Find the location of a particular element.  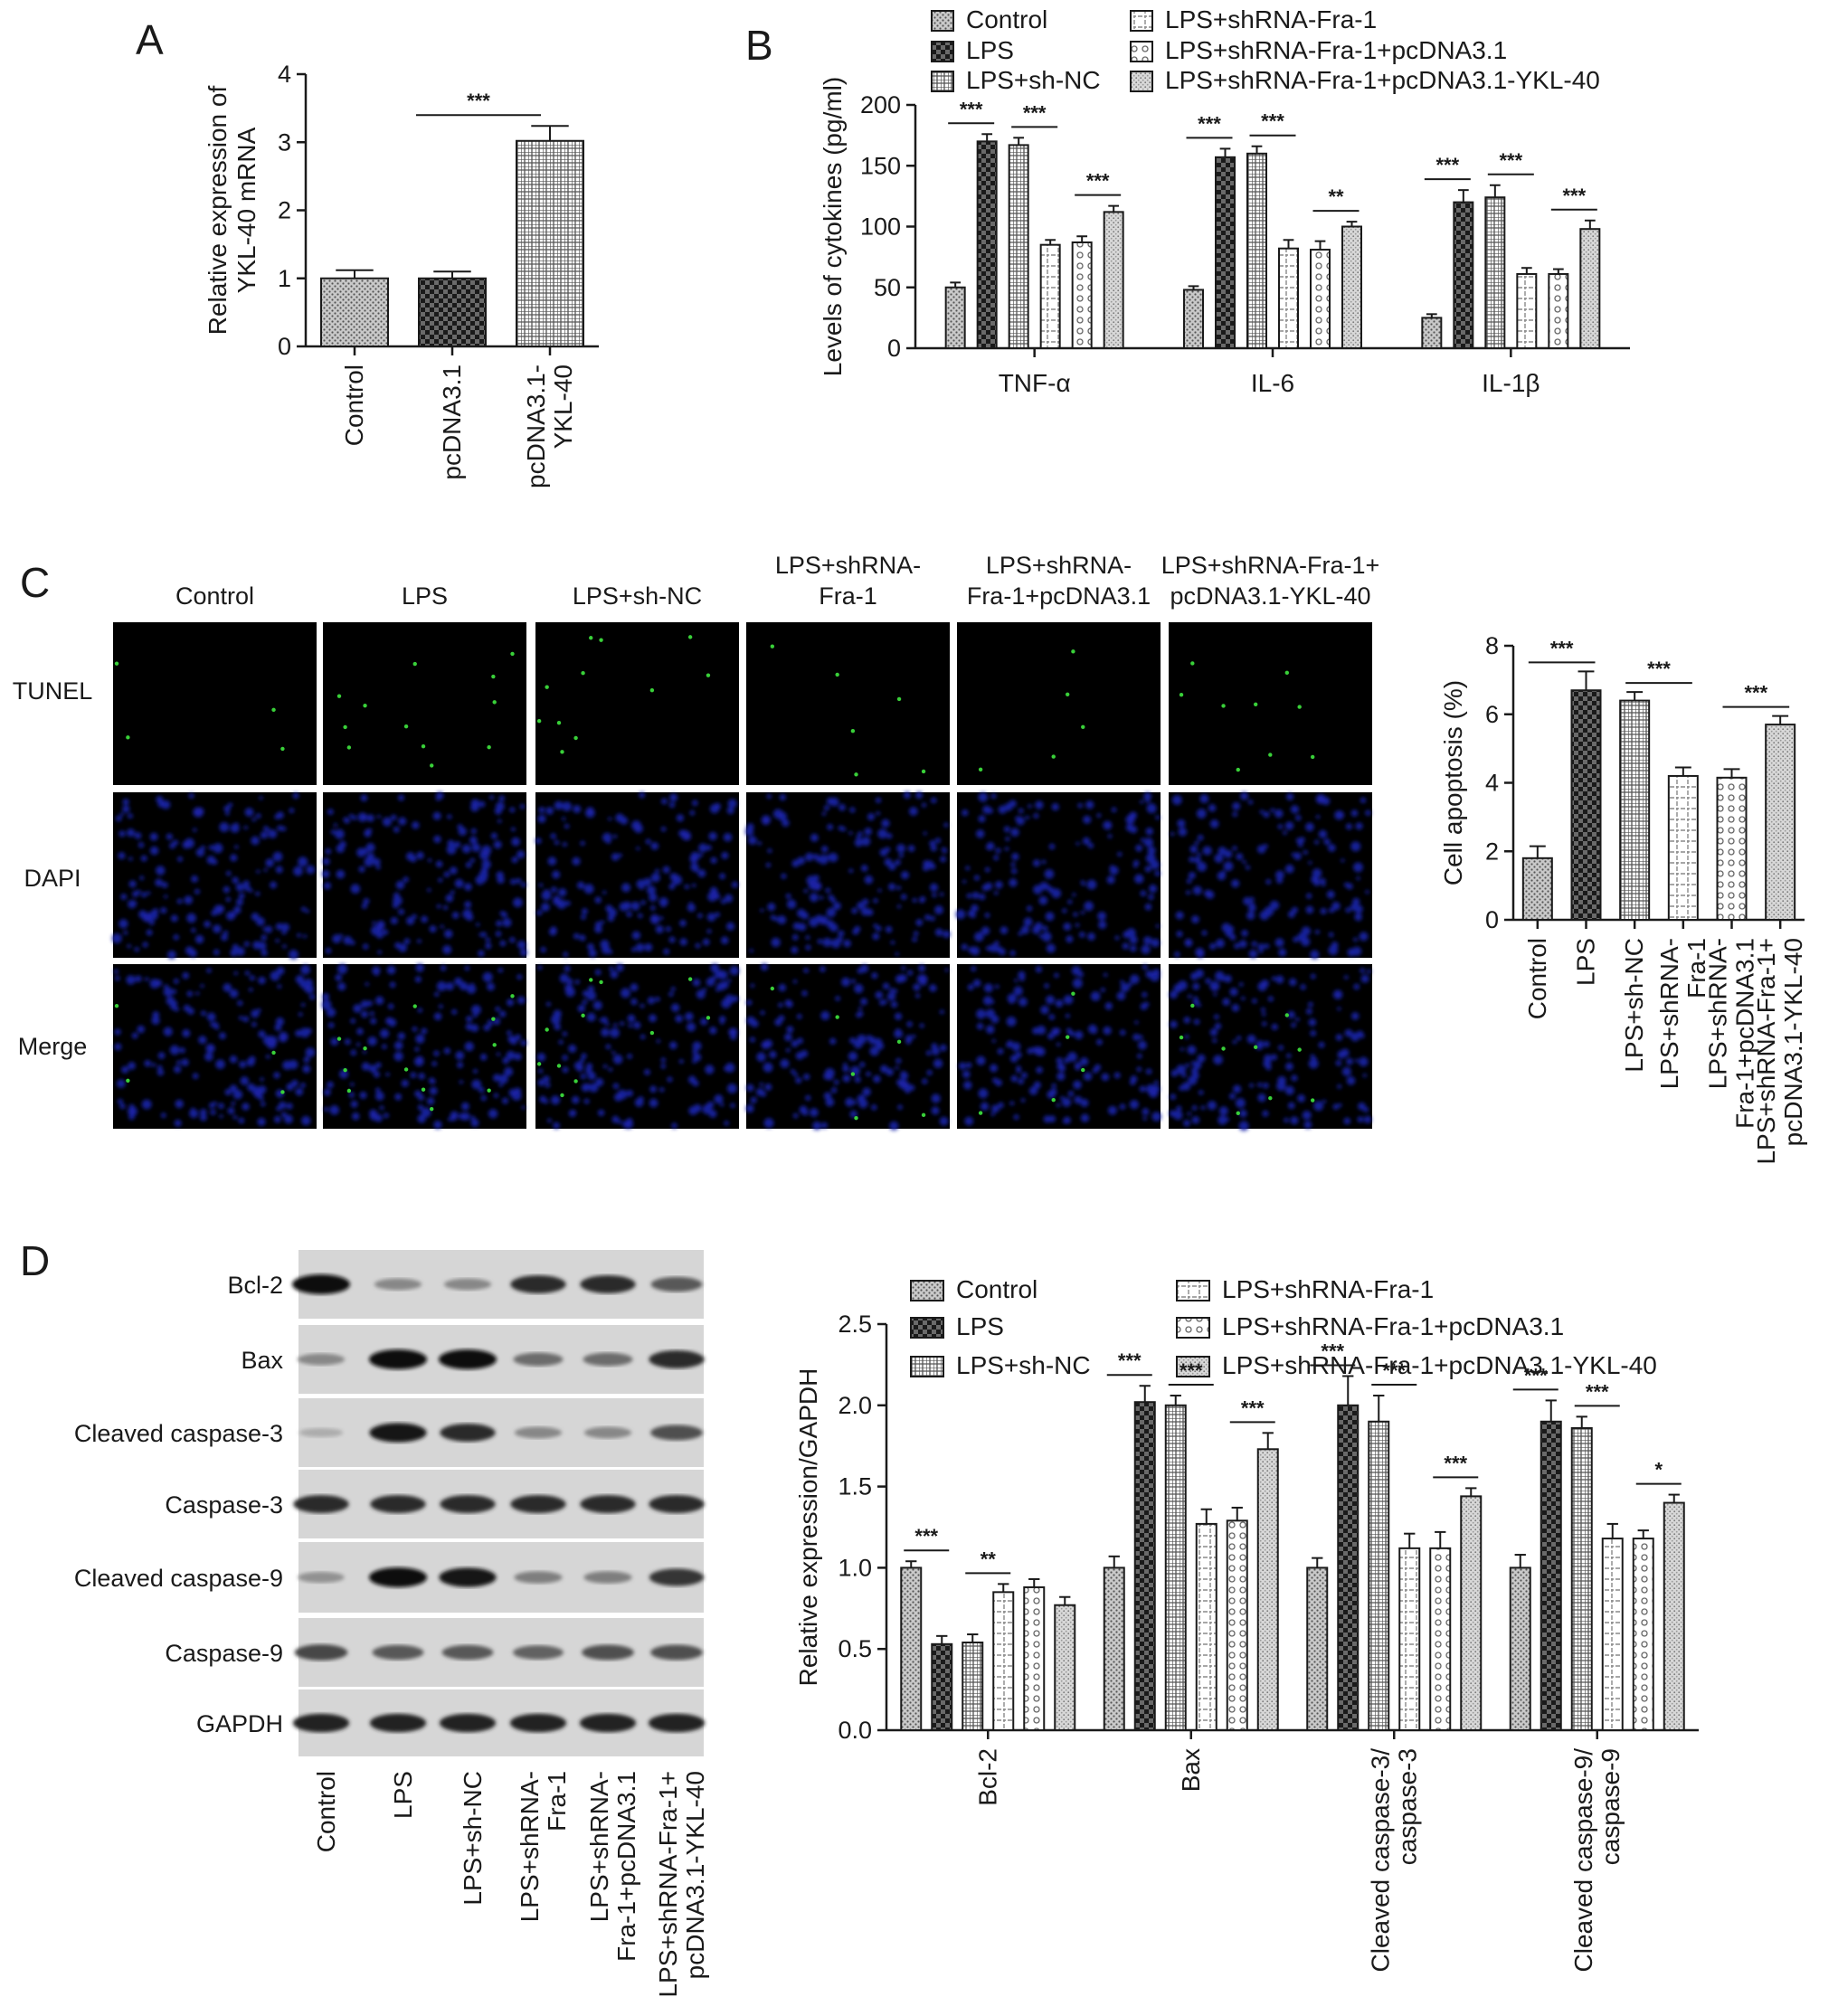

chart-b-x-tick-label: IL-1β is located at coordinates (1511, 383).